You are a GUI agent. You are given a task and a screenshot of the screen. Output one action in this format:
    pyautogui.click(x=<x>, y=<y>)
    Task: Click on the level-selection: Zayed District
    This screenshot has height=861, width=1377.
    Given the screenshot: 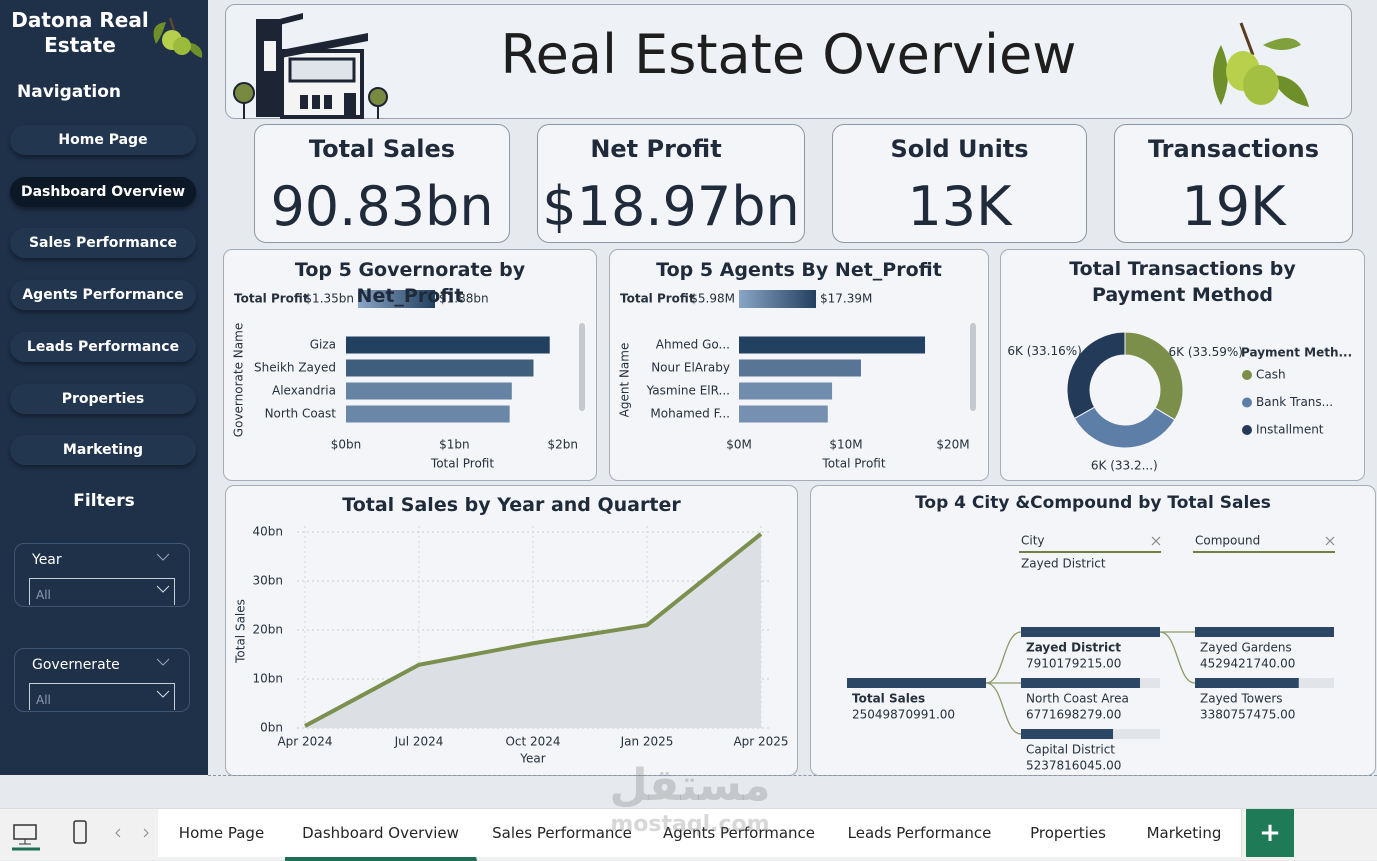 What is the action you would take?
    pyautogui.click(x=1063, y=564)
    